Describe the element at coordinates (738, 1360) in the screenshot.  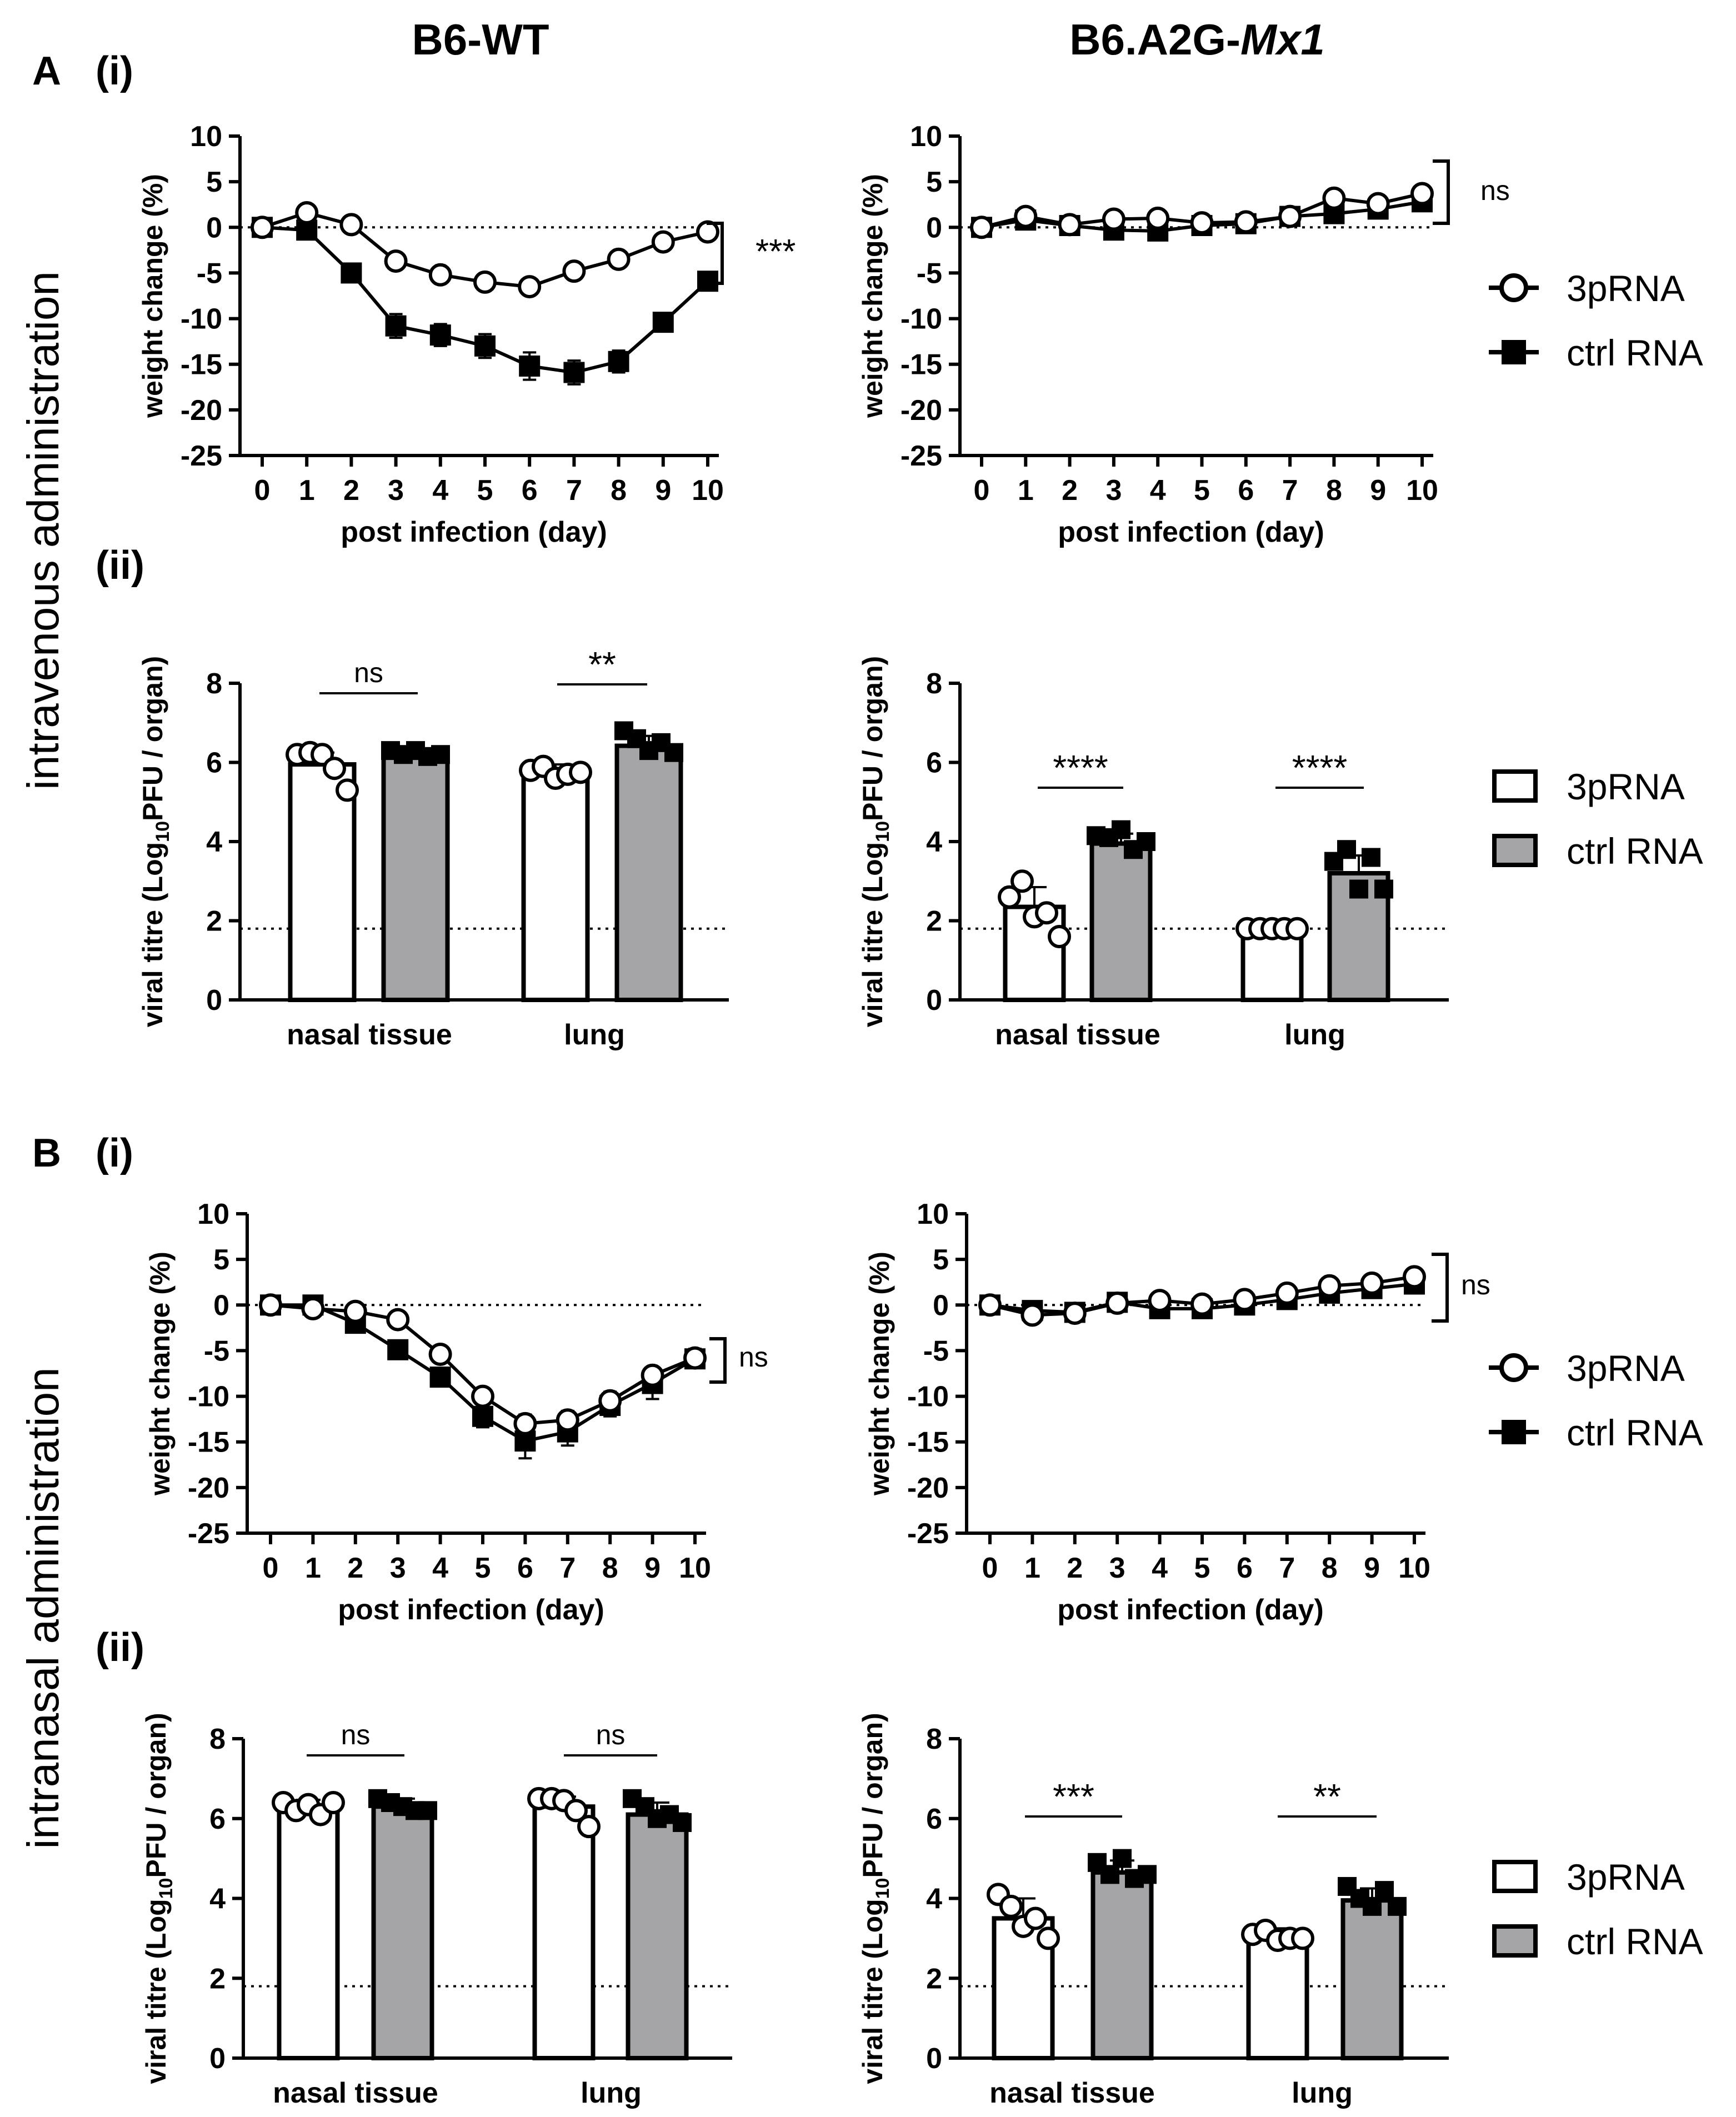
I see `significance-bracket: ns` at that location.